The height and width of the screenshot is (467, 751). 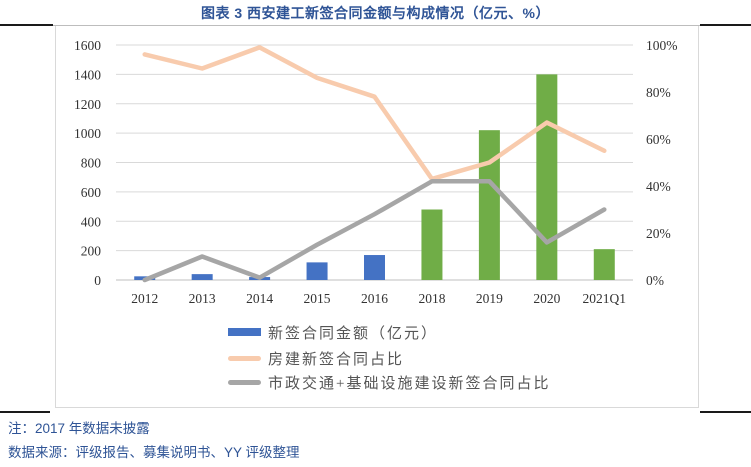 What do you see at coordinates (91, 163) in the screenshot?
I see `left-axis-tick-label: 800` at bounding box center [91, 163].